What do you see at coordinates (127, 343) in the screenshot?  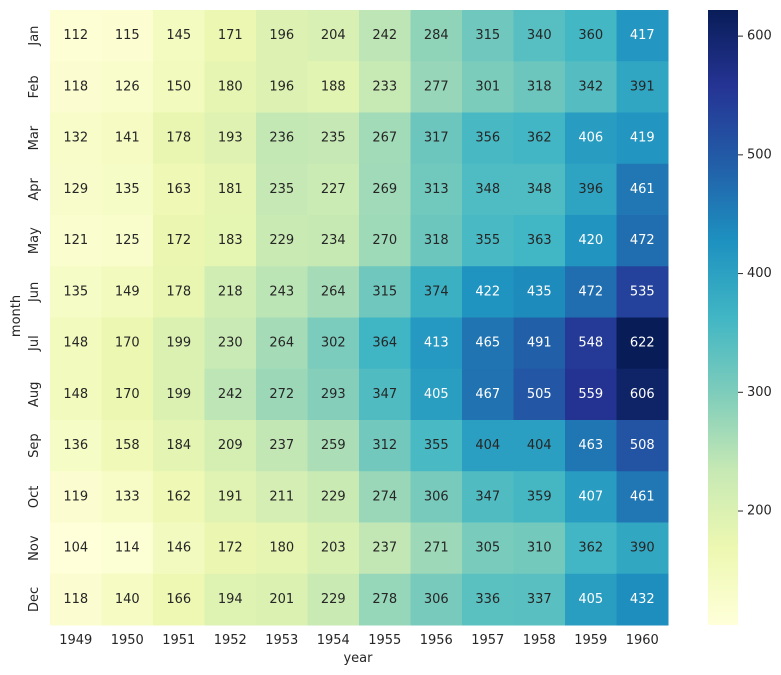 I see `cell-value-label: 170` at bounding box center [127, 343].